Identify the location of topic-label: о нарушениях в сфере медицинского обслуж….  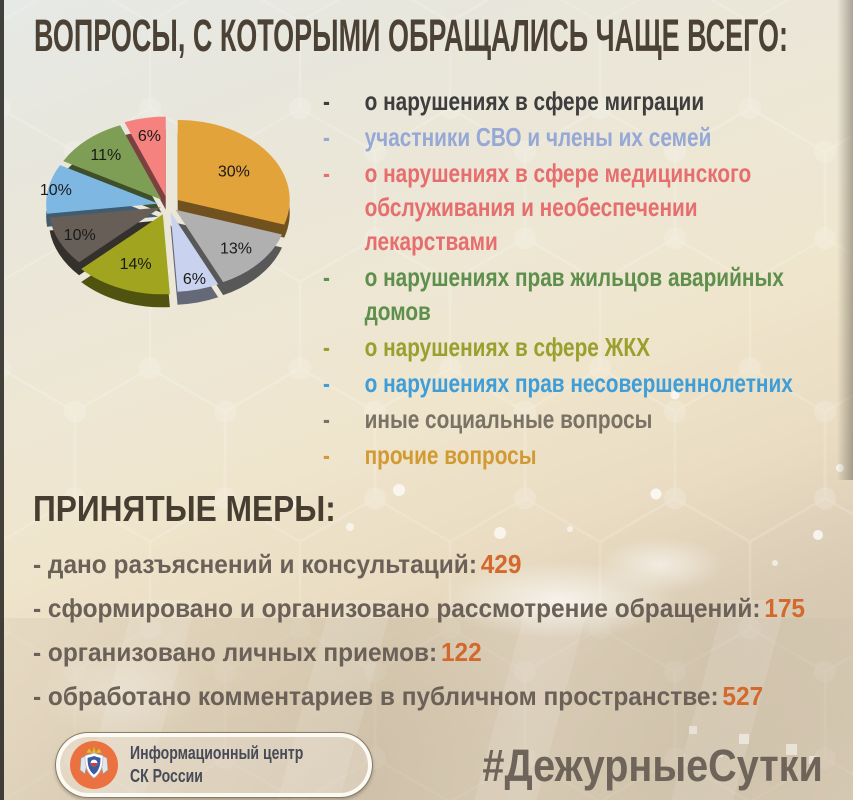
(558, 207).